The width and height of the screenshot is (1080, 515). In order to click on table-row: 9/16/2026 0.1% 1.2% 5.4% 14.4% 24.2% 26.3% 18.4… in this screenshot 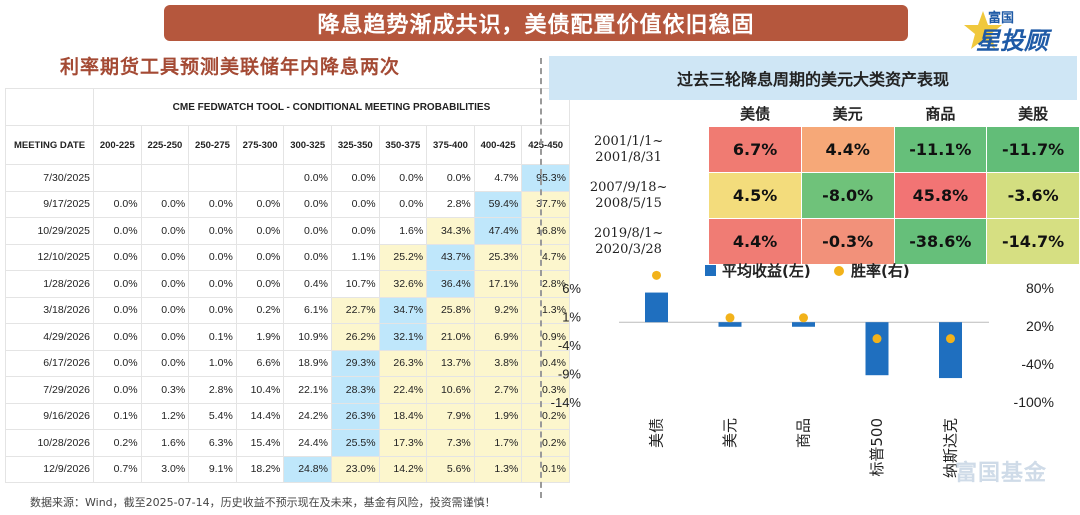, I will do `click(287, 416)`.